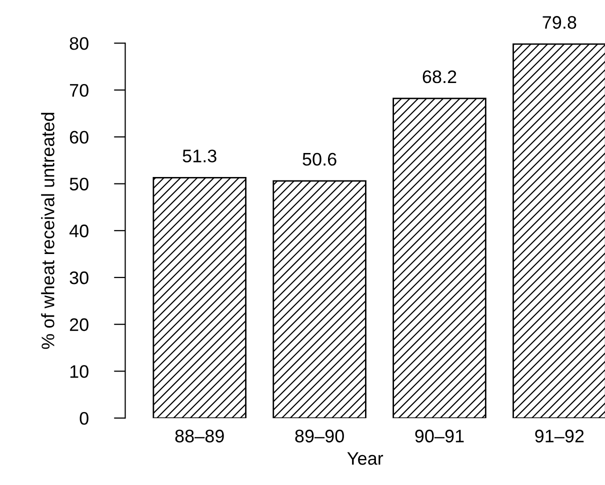  What do you see at coordinates (79, 325) in the screenshot?
I see `y-tick-label: 20` at bounding box center [79, 325].